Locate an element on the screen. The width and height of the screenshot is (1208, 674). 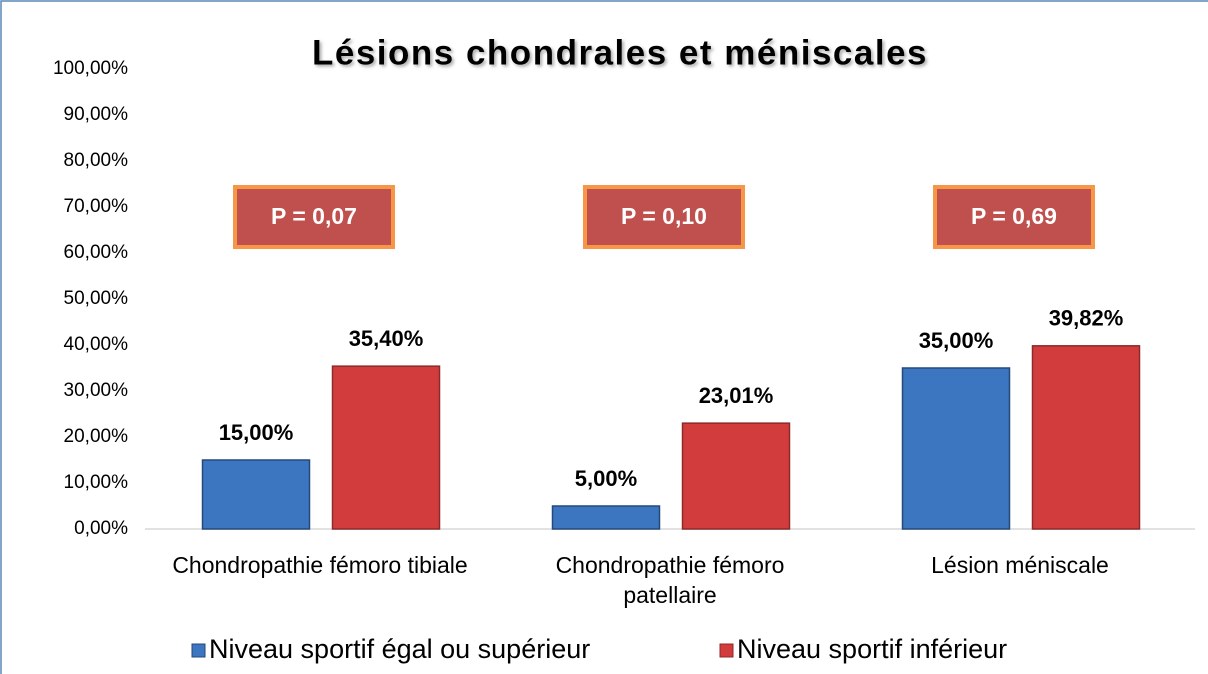
data-label: 5,00% is located at coordinates (606, 478).